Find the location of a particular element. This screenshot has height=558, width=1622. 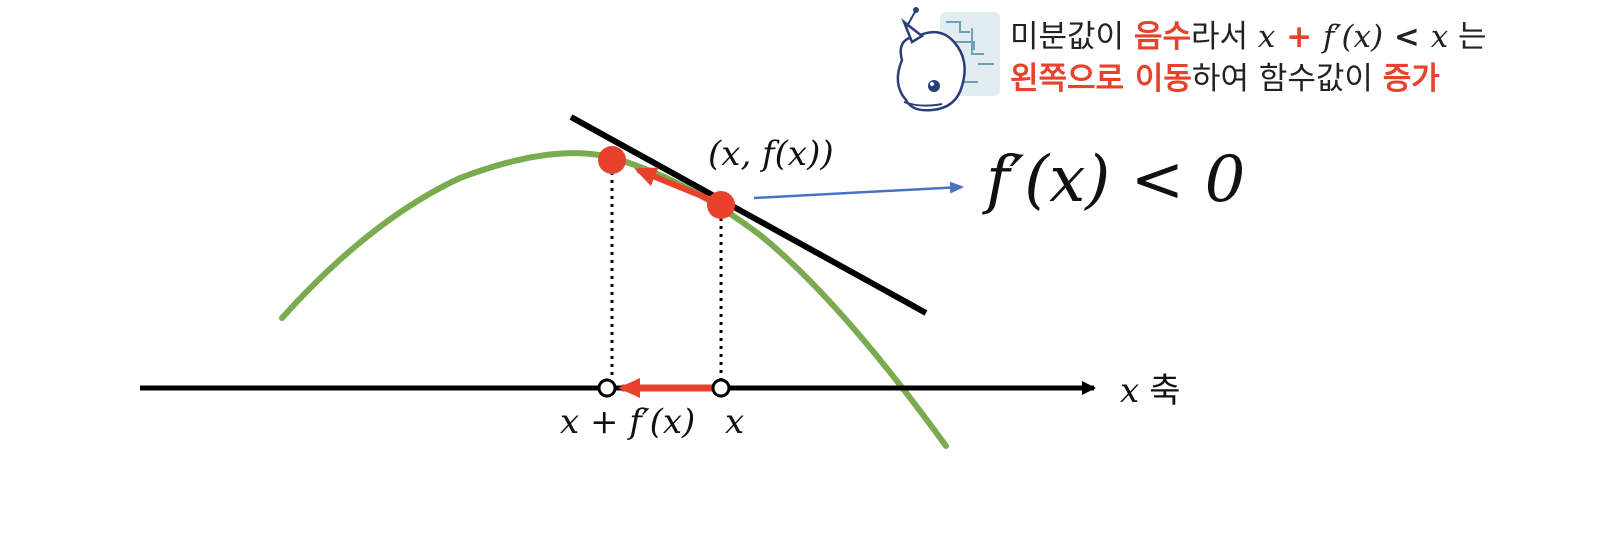

callout-line-1-segment: 미분값이 is located at coordinates (1072, 37).